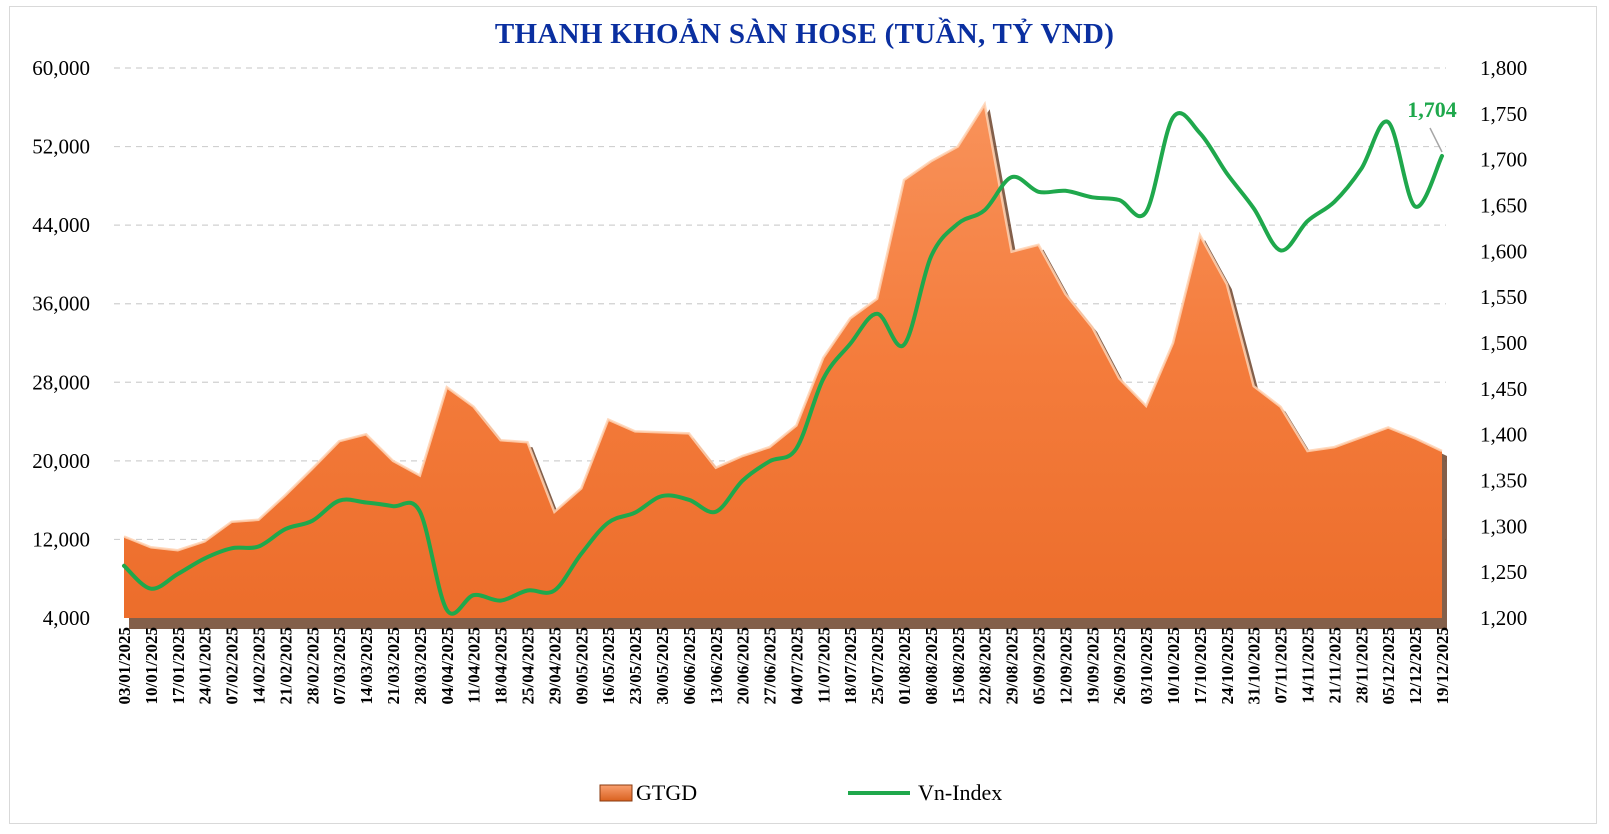 The width and height of the screenshot is (1609, 834). What do you see at coordinates (931, 665) in the screenshot?
I see `x-tick-label: 08/08/2025` at bounding box center [931, 665].